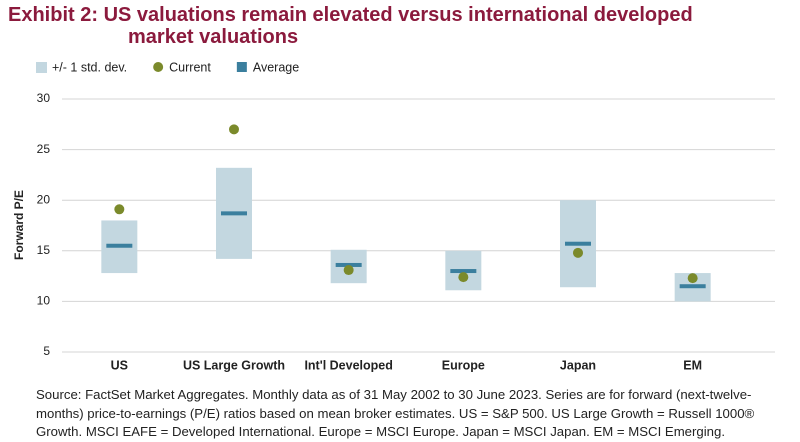 This screenshot has width=800, height=442. What do you see at coordinates (44, 250) in the screenshot?
I see `y-tick-label: 15` at bounding box center [44, 250].